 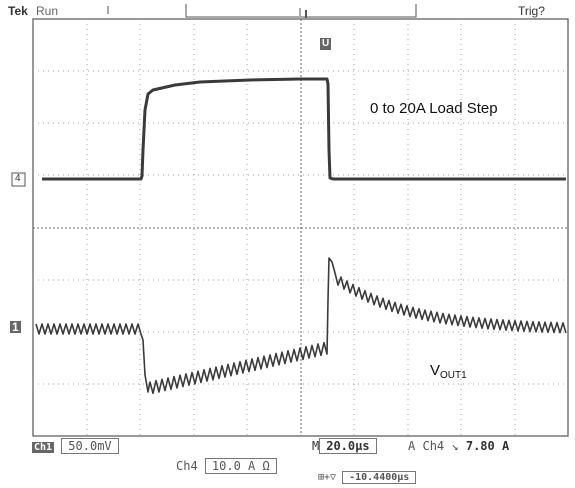 What do you see at coordinates (453, 375) in the screenshot?
I see `vout-subscript-text: OUT1` at bounding box center [453, 375].